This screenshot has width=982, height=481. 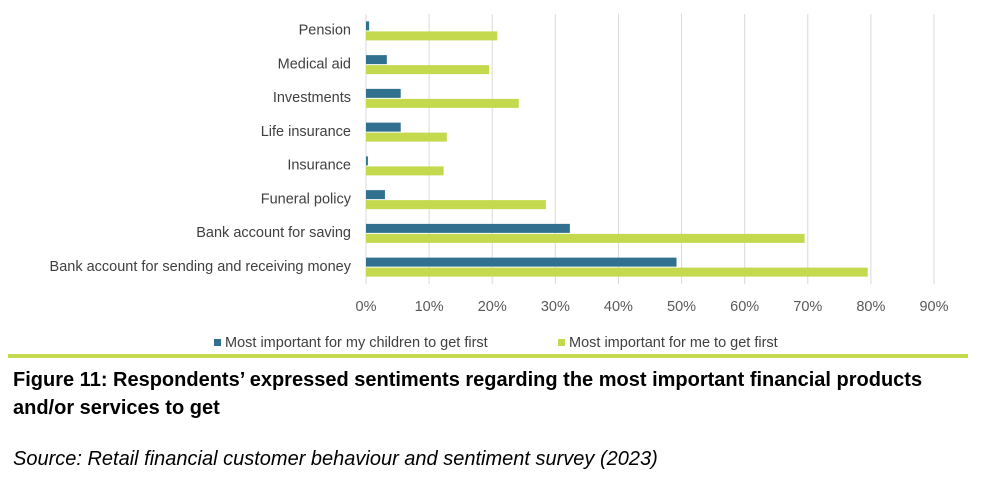 What do you see at coordinates (933, 307) in the screenshot?
I see `x-tick-label: 90%` at bounding box center [933, 307].